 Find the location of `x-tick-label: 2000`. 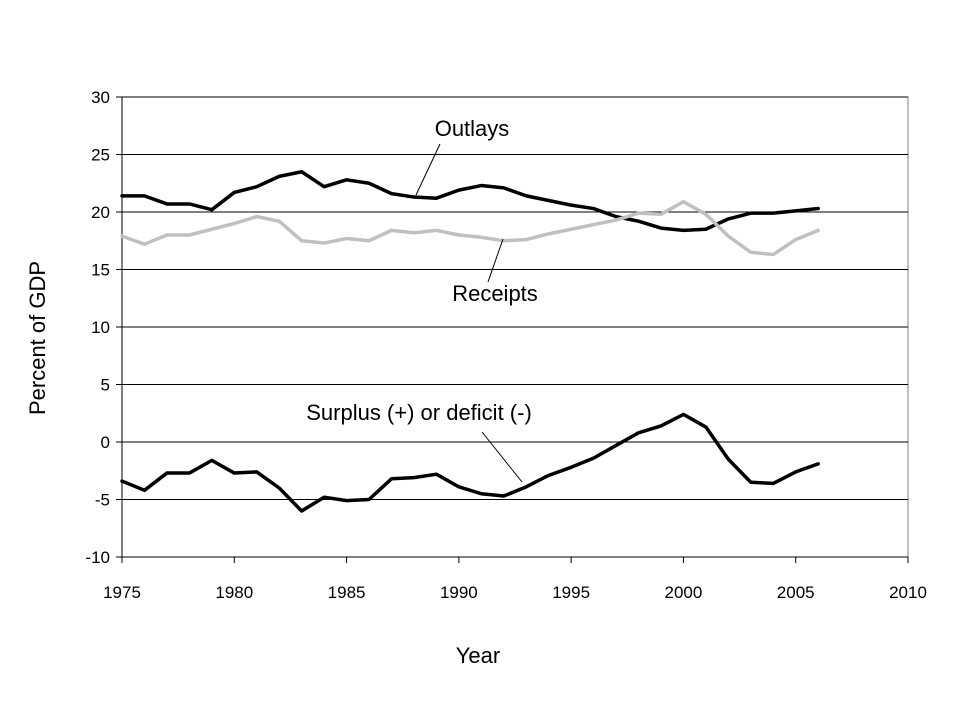

x-tick-label: 2000 is located at coordinates (684, 592).